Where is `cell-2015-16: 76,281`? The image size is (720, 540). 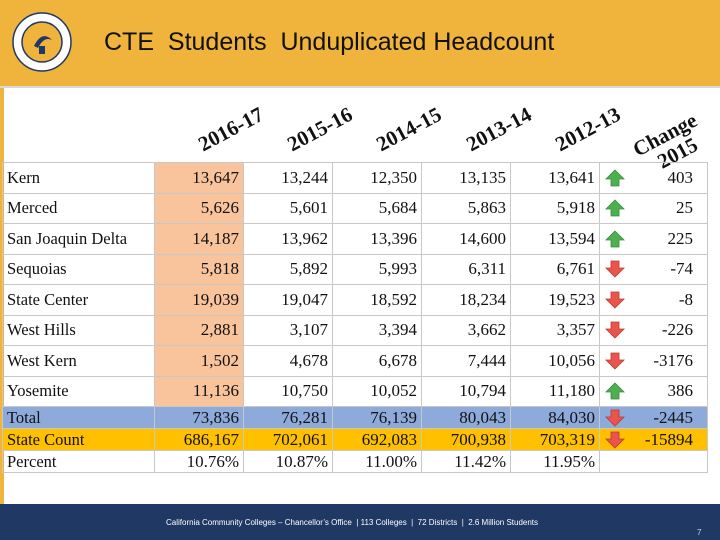
cell-2015-16: 76,281 is located at coordinates (288, 417).